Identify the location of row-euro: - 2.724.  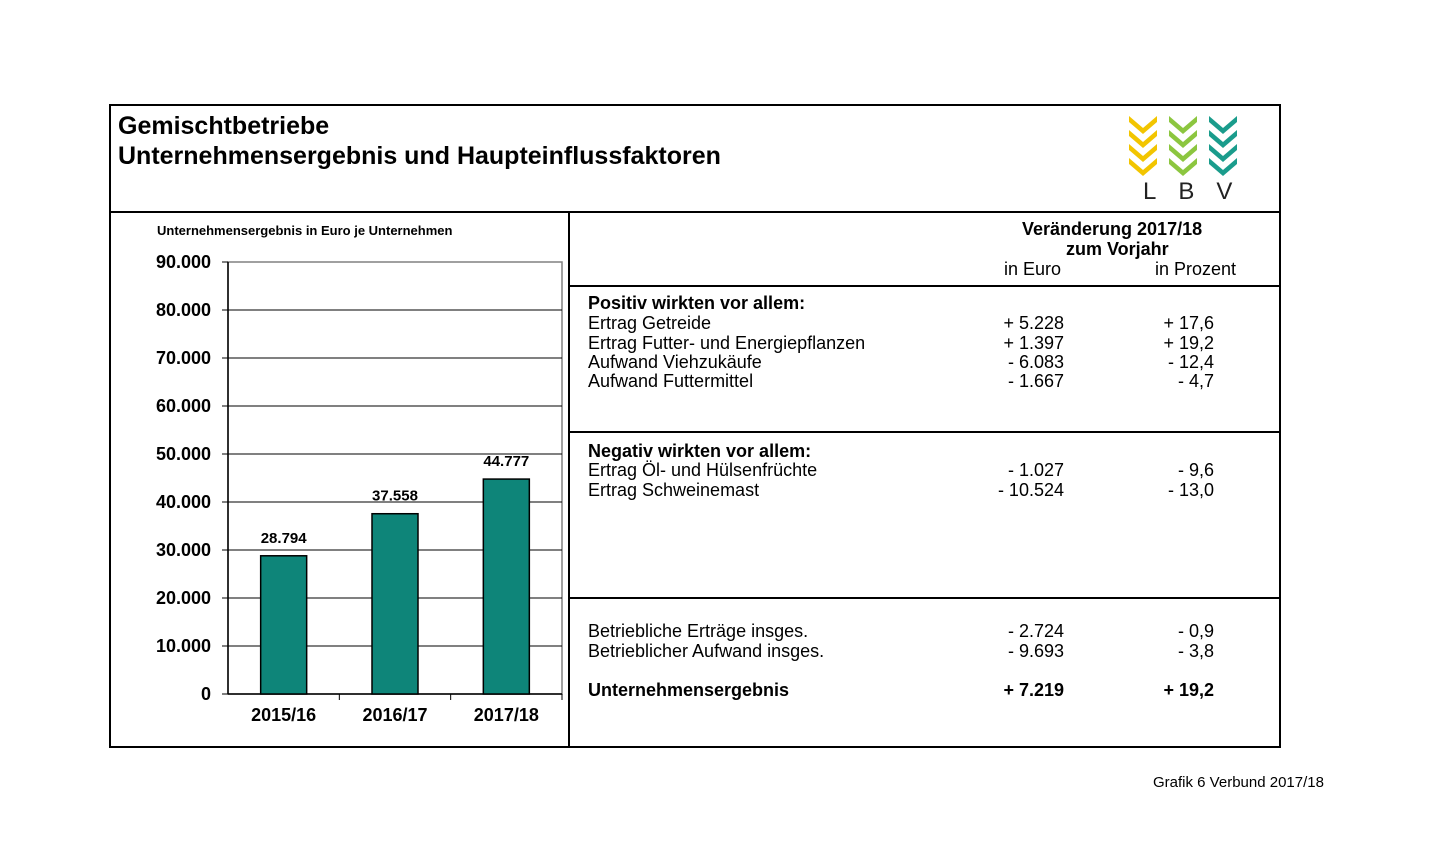
(1035, 631).